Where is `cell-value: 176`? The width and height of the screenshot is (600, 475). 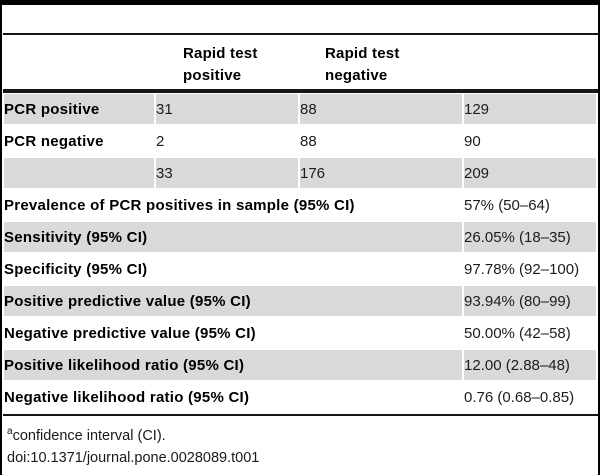
cell-value: 176 is located at coordinates (381, 173).